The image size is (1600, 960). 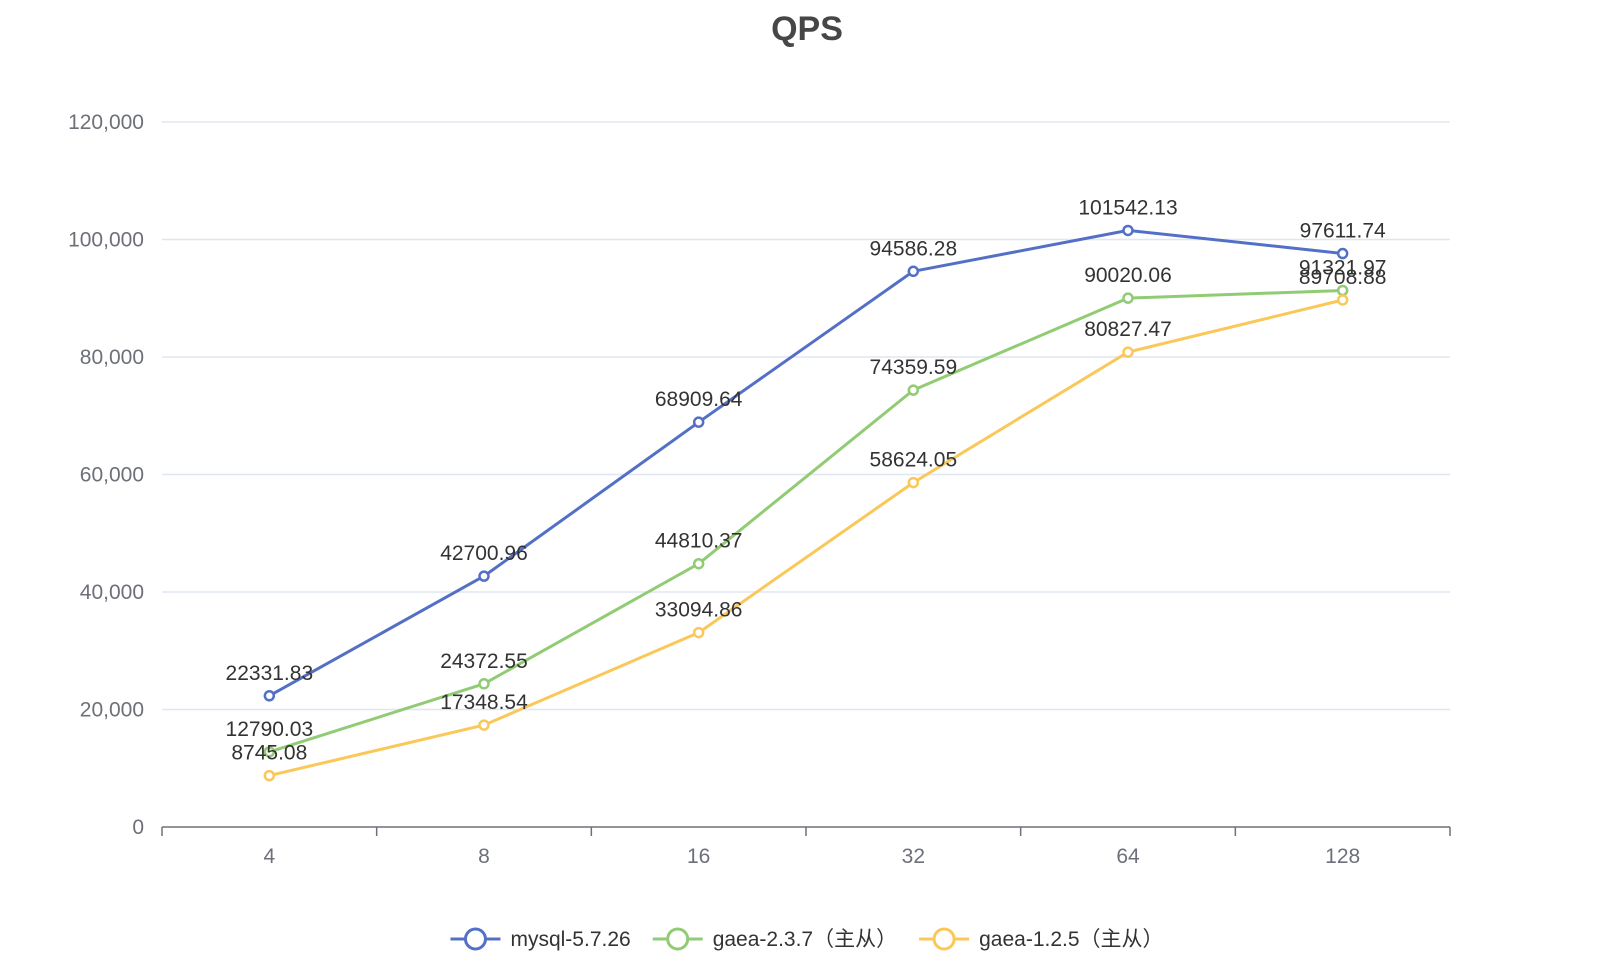 What do you see at coordinates (270, 673) in the screenshot?
I see `data-label: 22331.83` at bounding box center [270, 673].